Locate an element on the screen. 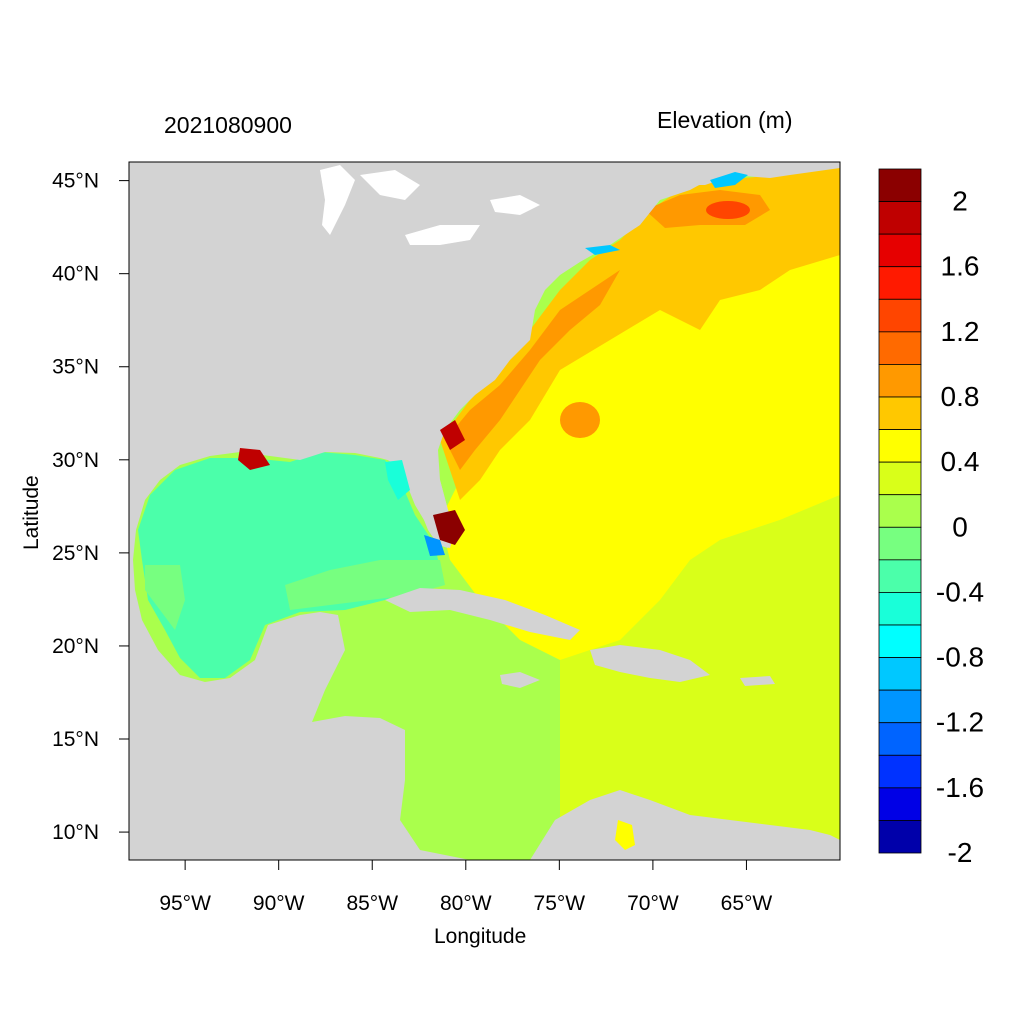 This screenshot has width=1024, height=1029. x-tick-label: 70°W is located at coordinates (653, 903).